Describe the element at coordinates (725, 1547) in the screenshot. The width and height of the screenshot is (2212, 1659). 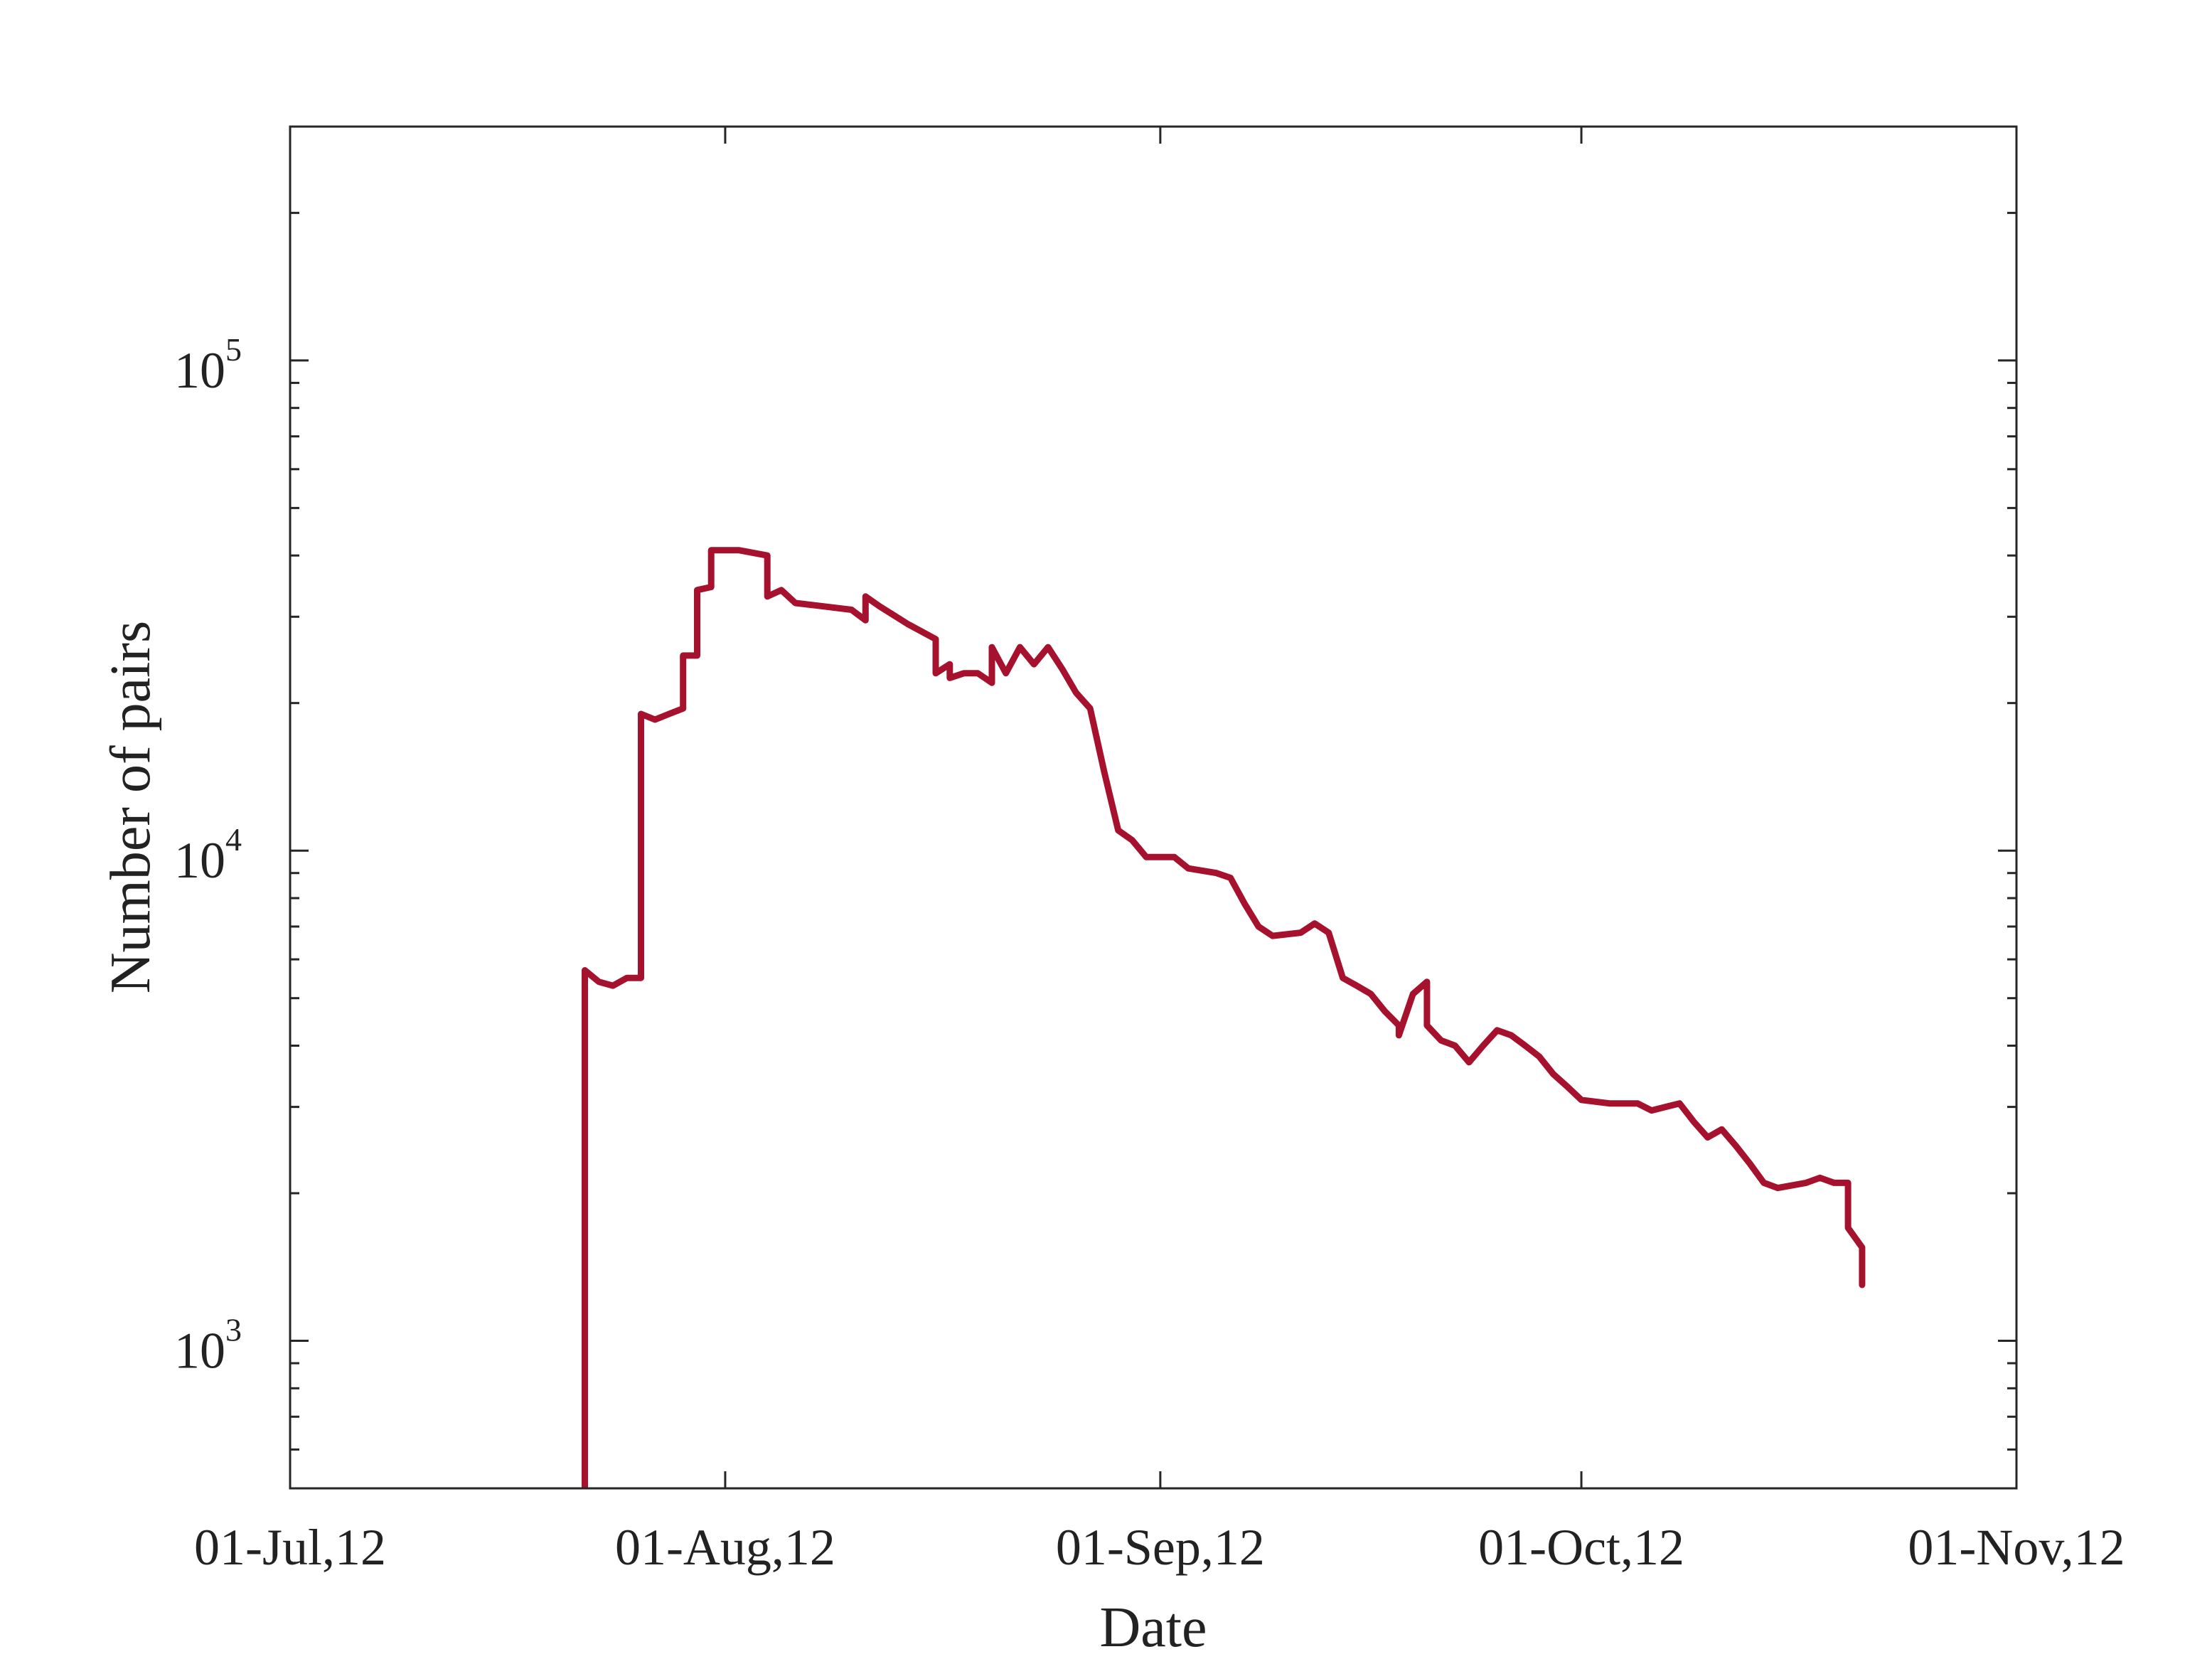
I see `x-tick-label: 01-Aug,12` at that location.